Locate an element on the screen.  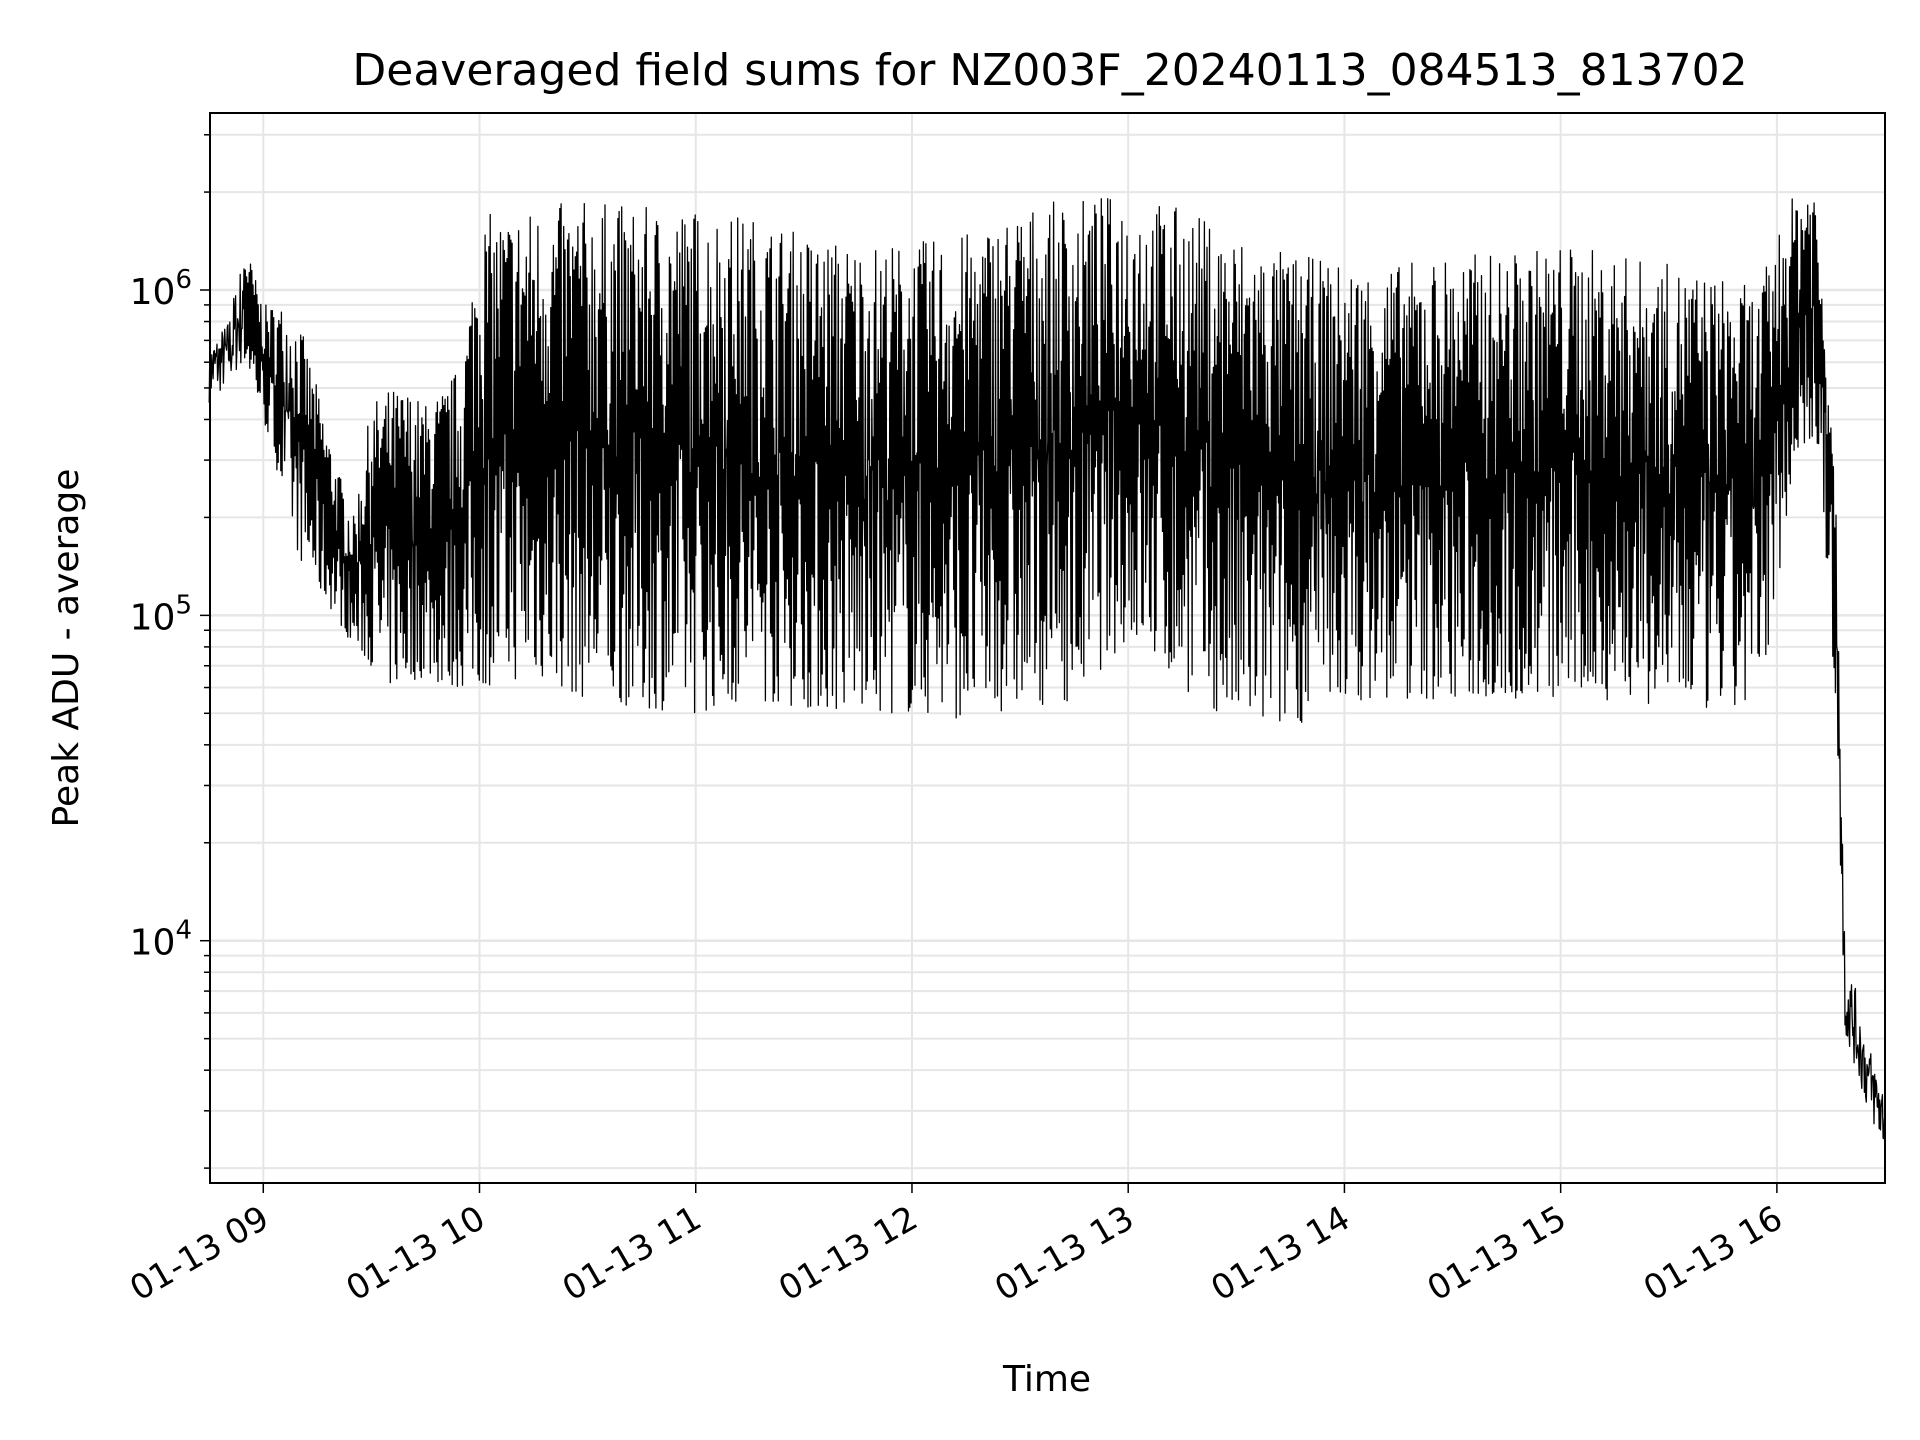
y-tick-label: 10⁵ is located at coordinates (161, 614).